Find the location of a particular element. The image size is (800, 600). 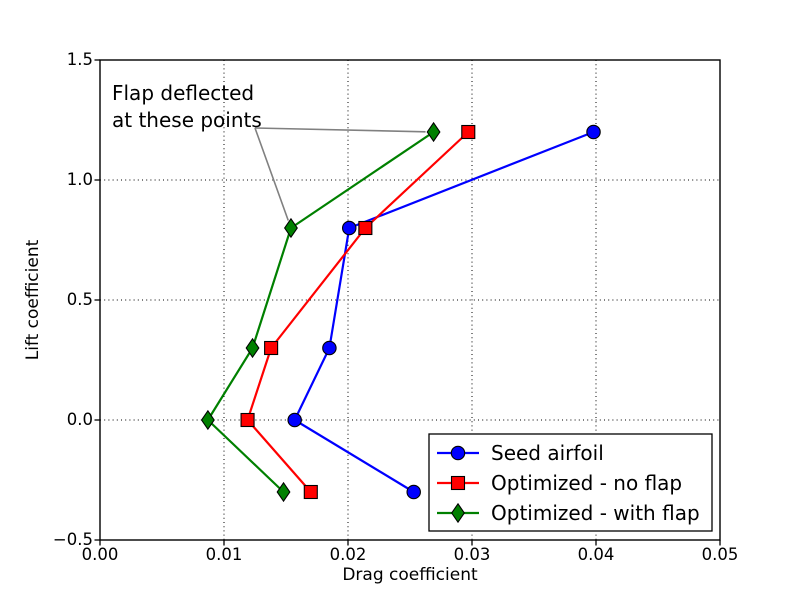

y-tick-label: 1.5 is located at coordinates (79, 59).